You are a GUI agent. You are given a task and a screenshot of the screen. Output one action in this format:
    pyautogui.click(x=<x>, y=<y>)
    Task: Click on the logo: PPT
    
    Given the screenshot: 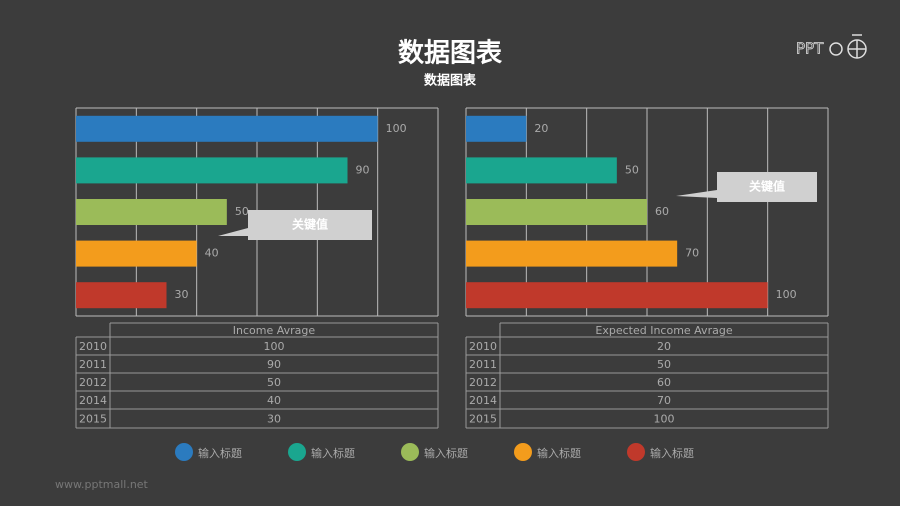 What is the action you would take?
    pyautogui.click(x=810, y=49)
    